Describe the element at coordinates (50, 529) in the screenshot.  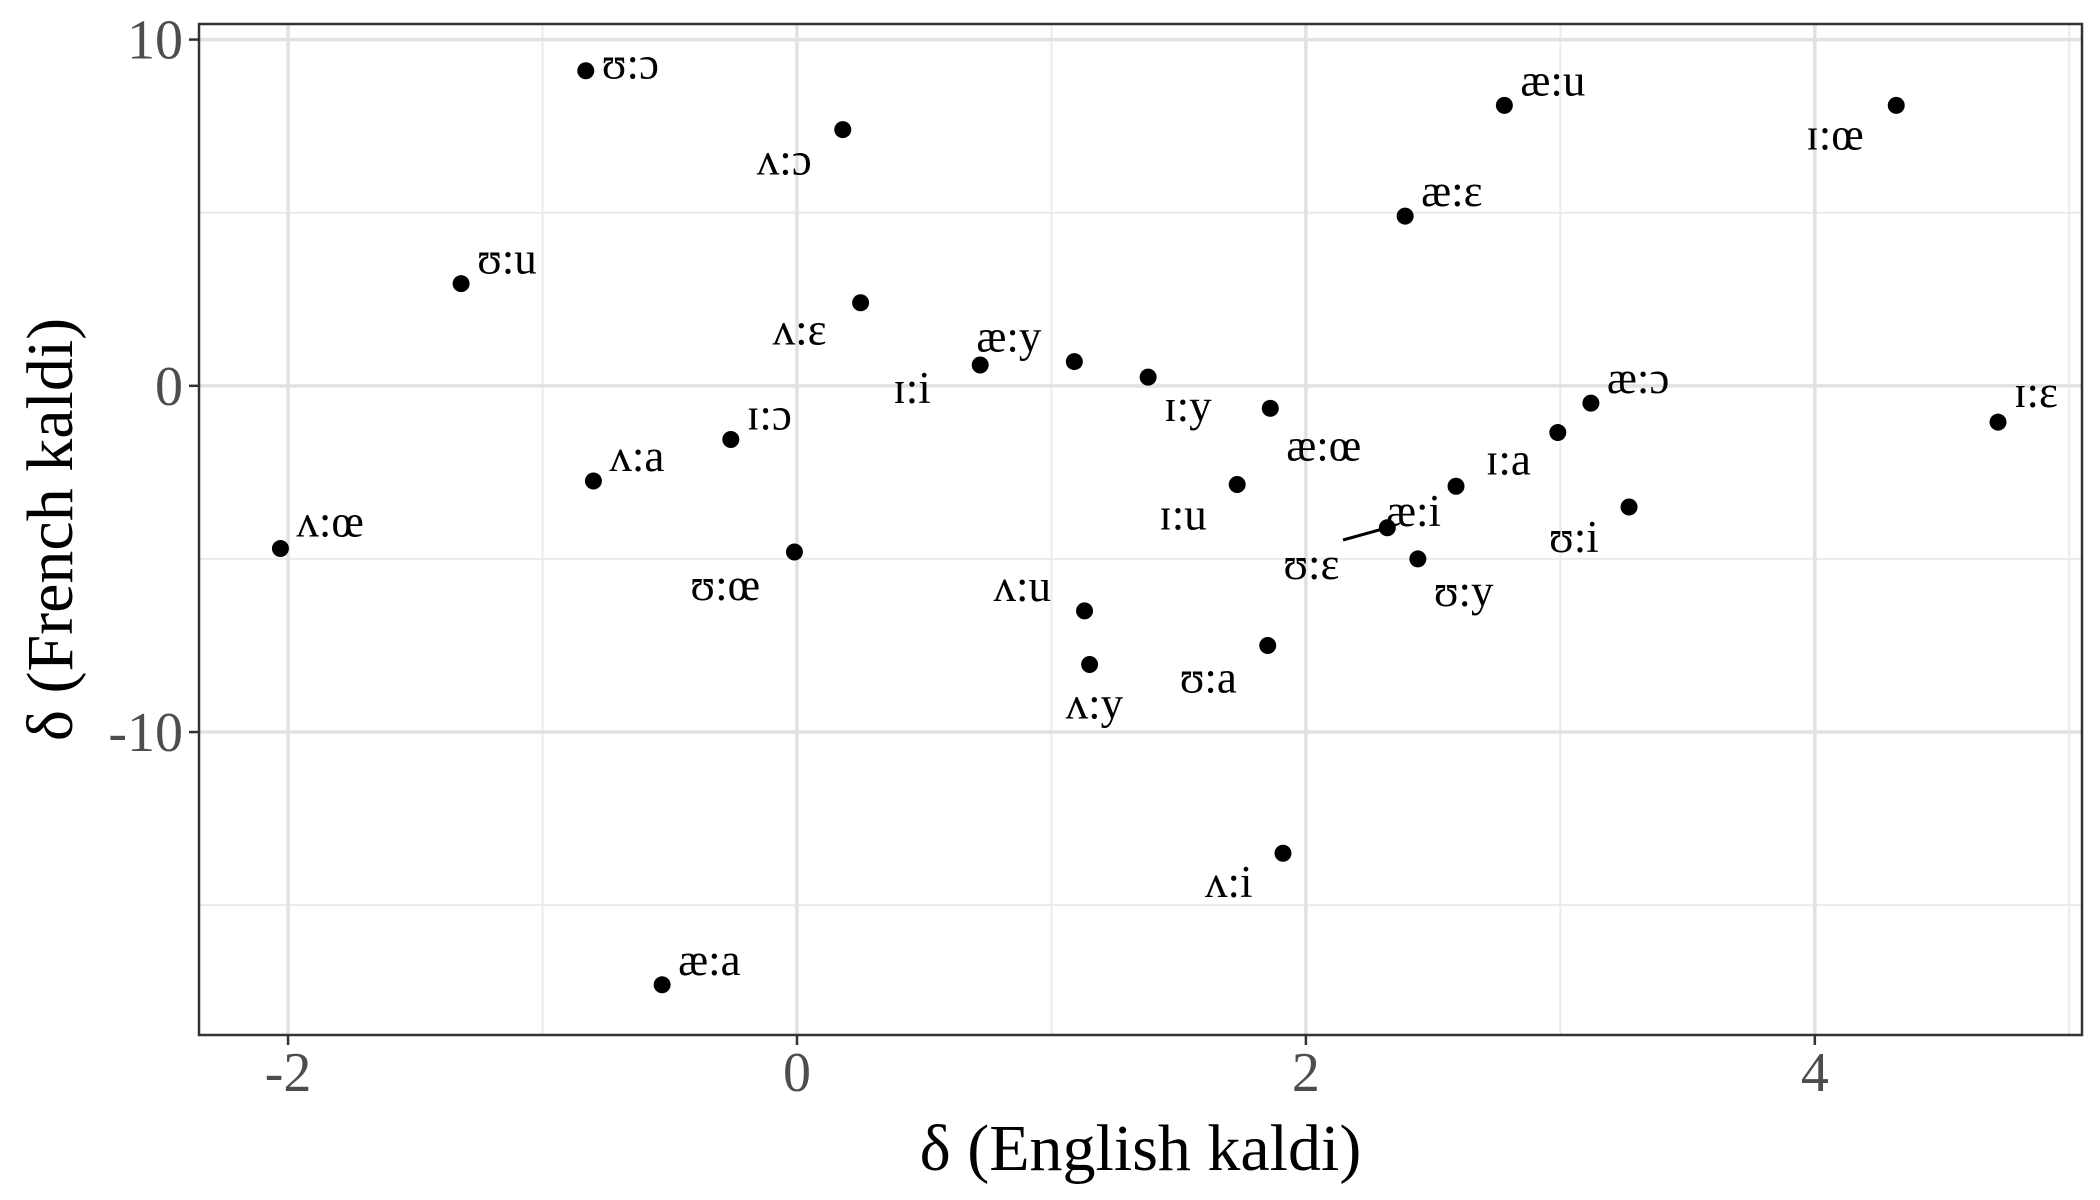
I see `y-axis-title: δ (French kaldi)` at that location.